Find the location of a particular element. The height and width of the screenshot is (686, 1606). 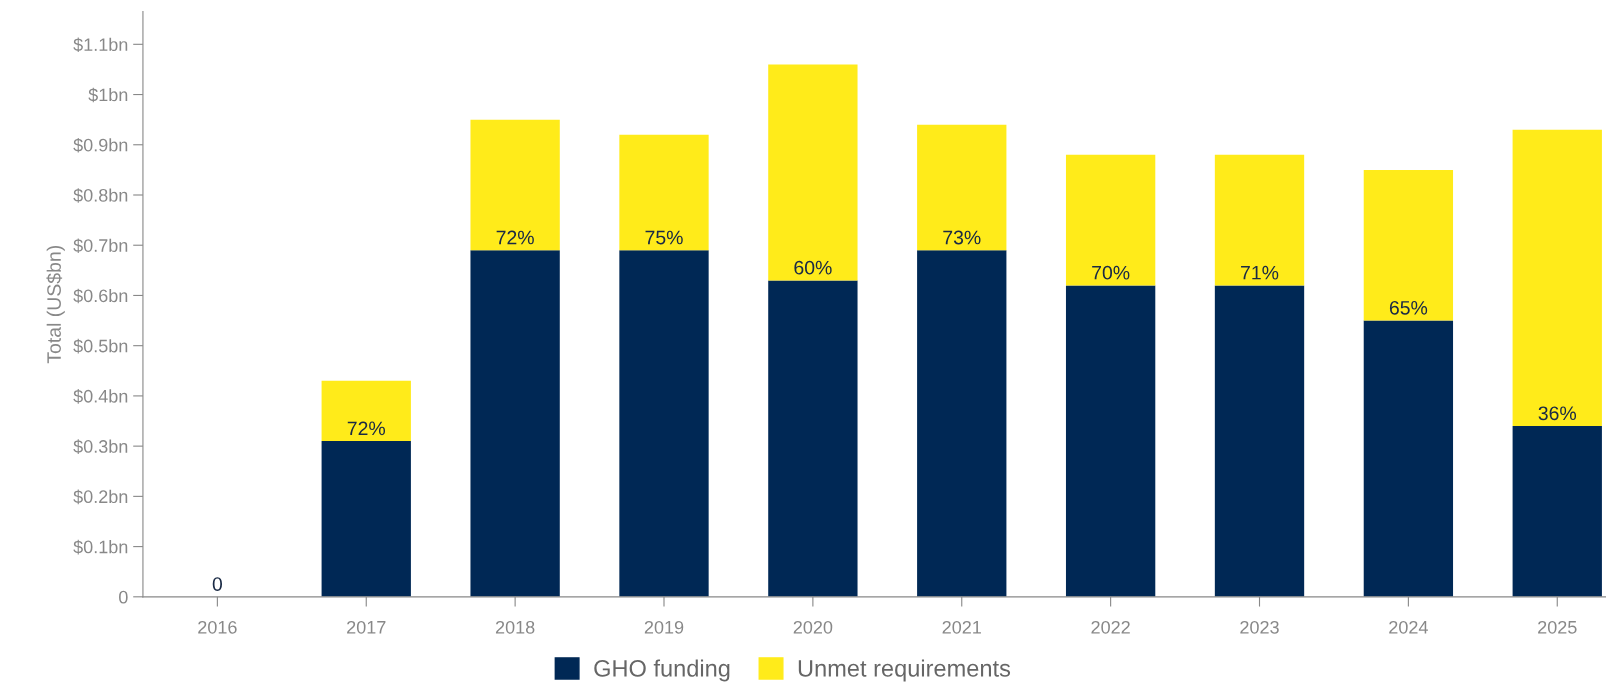

x-tick-label: 2024 is located at coordinates (1408, 627).